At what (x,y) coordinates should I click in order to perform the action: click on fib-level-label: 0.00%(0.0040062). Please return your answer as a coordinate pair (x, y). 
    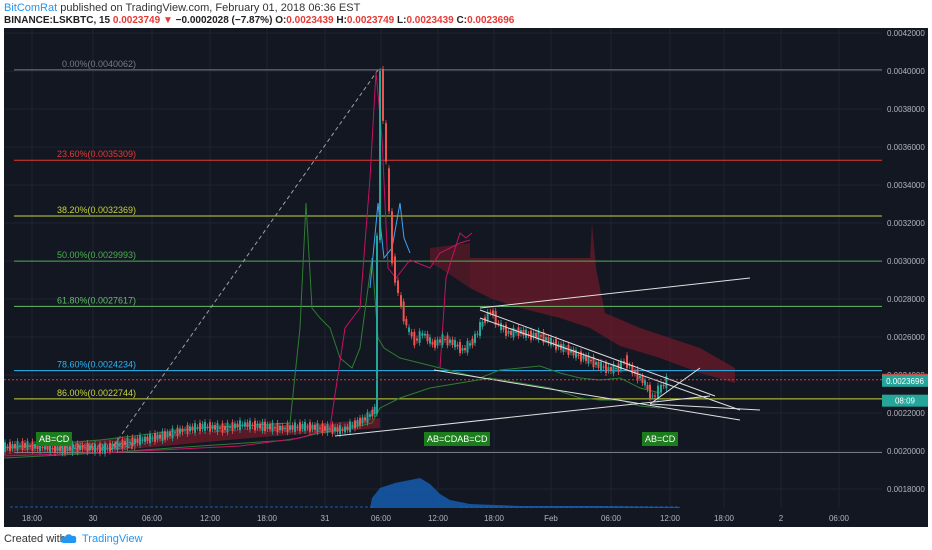
    Looking at the image, I should click on (99, 64).